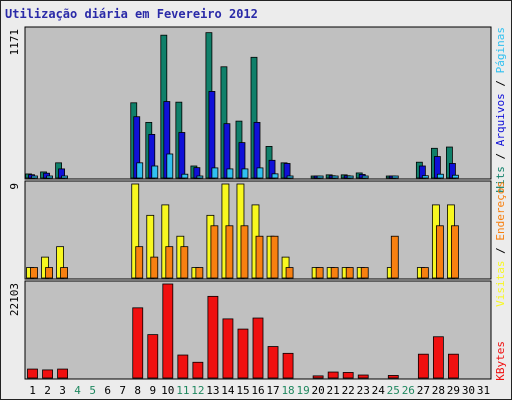  What do you see at coordinates (77, 390) in the screenshot?
I see `x-tick-day-4: 4` at bounding box center [77, 390].